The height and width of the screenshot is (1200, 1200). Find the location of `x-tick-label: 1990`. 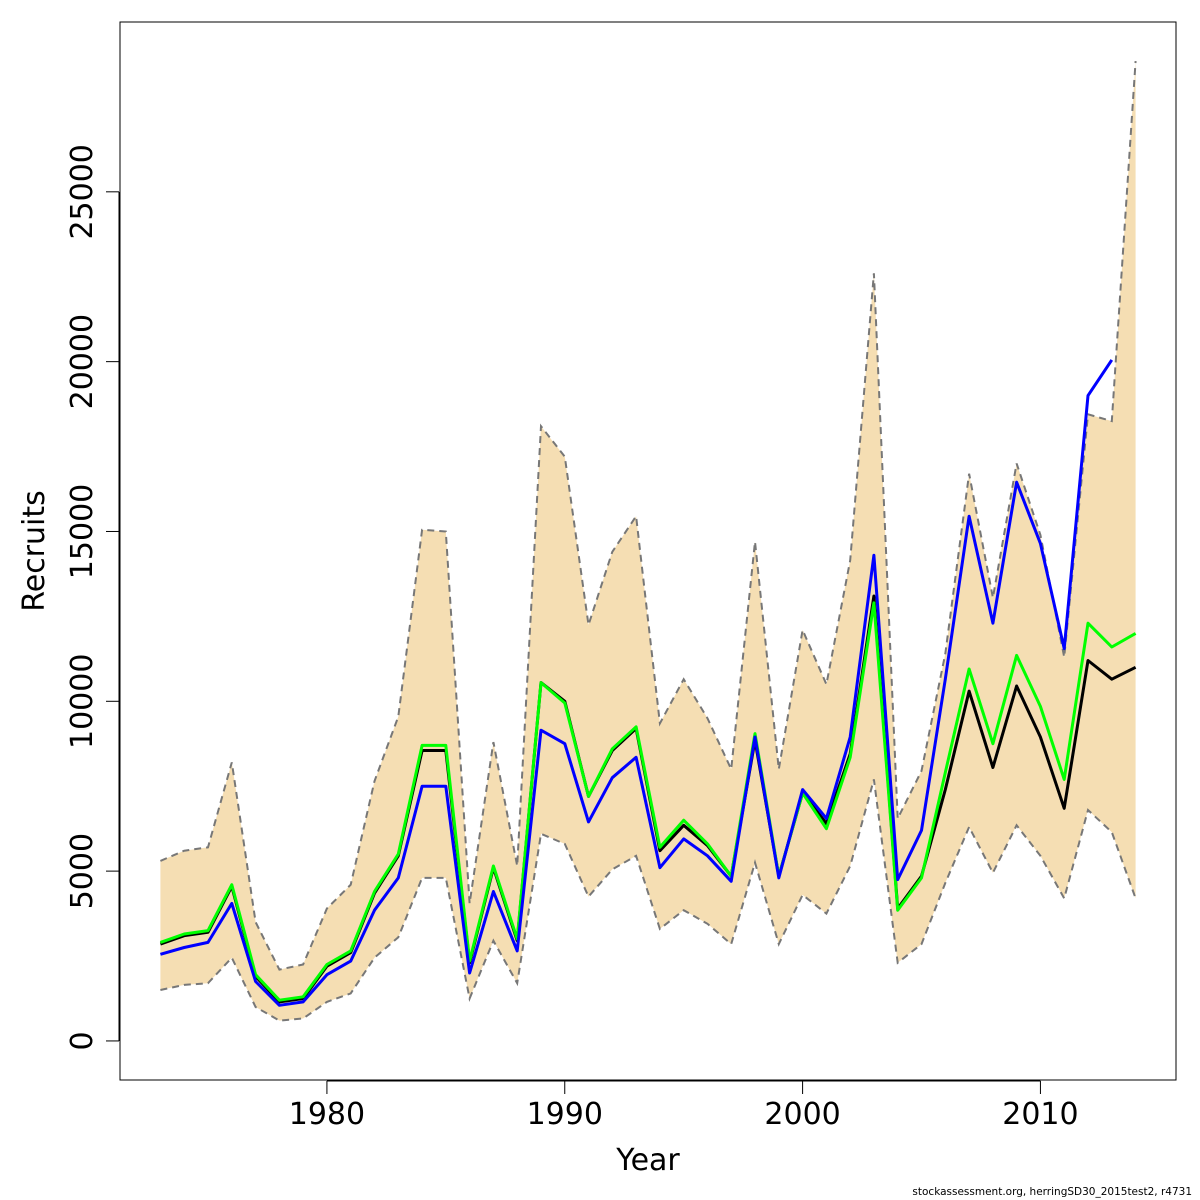

x-tick-label: 1990 is located at coordinates (565, 1114).